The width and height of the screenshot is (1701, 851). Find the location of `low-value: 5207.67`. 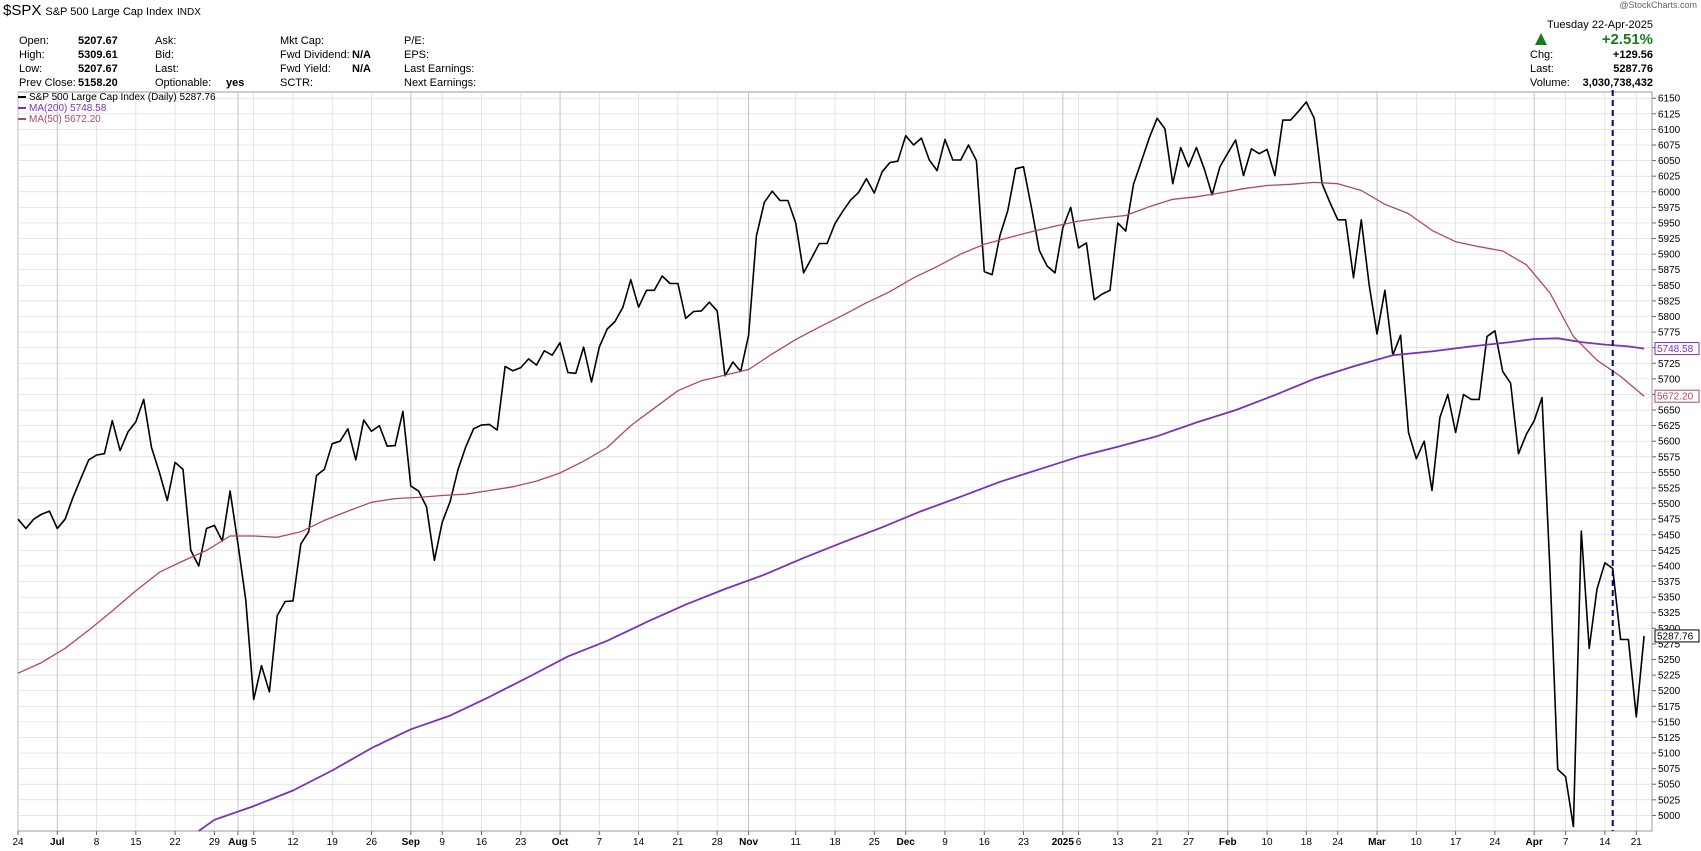

low-value: 5207.67 is located at coordinates (98, 69).